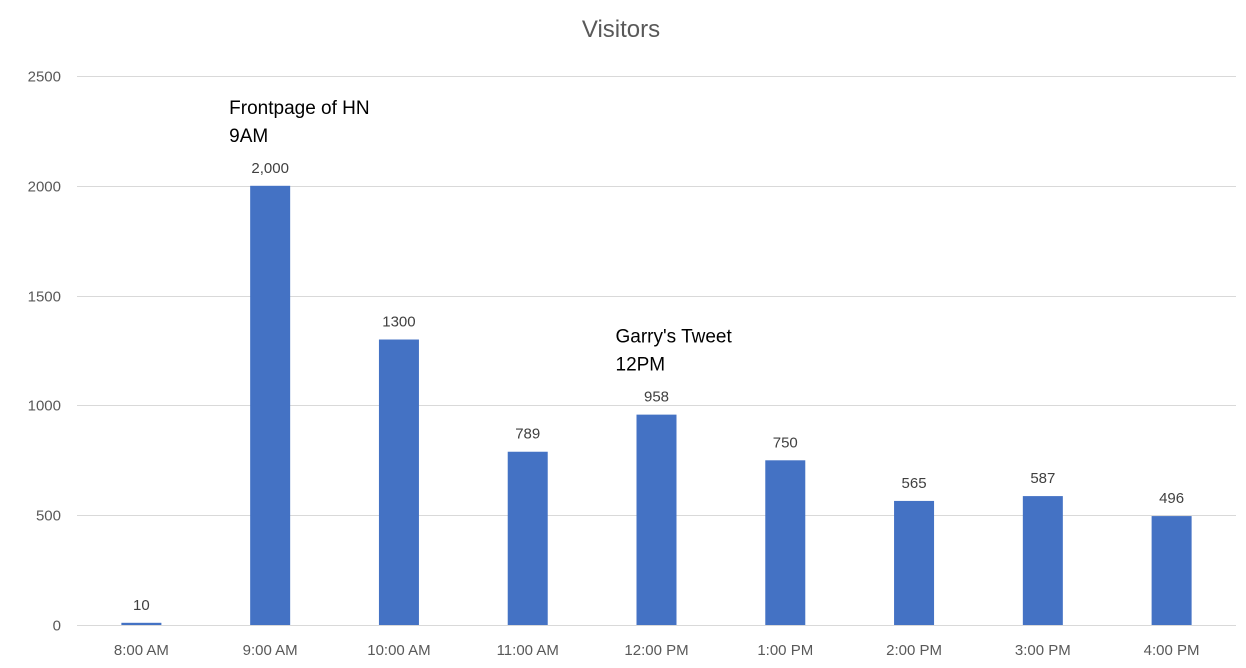 The image size is (1246, 668). Describe the element at coordinates (674, 351) in the screenshot. I see `annotation-2: Garry's Tweet 12PM` at that location.